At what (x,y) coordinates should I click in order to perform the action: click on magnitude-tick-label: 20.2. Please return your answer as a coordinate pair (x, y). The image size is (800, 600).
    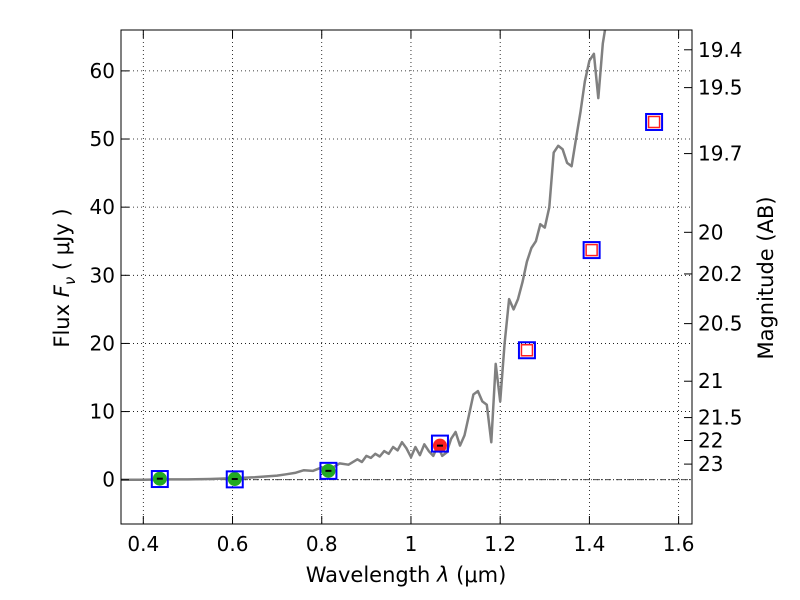
    Looking at the image, I should click on (720, 274).